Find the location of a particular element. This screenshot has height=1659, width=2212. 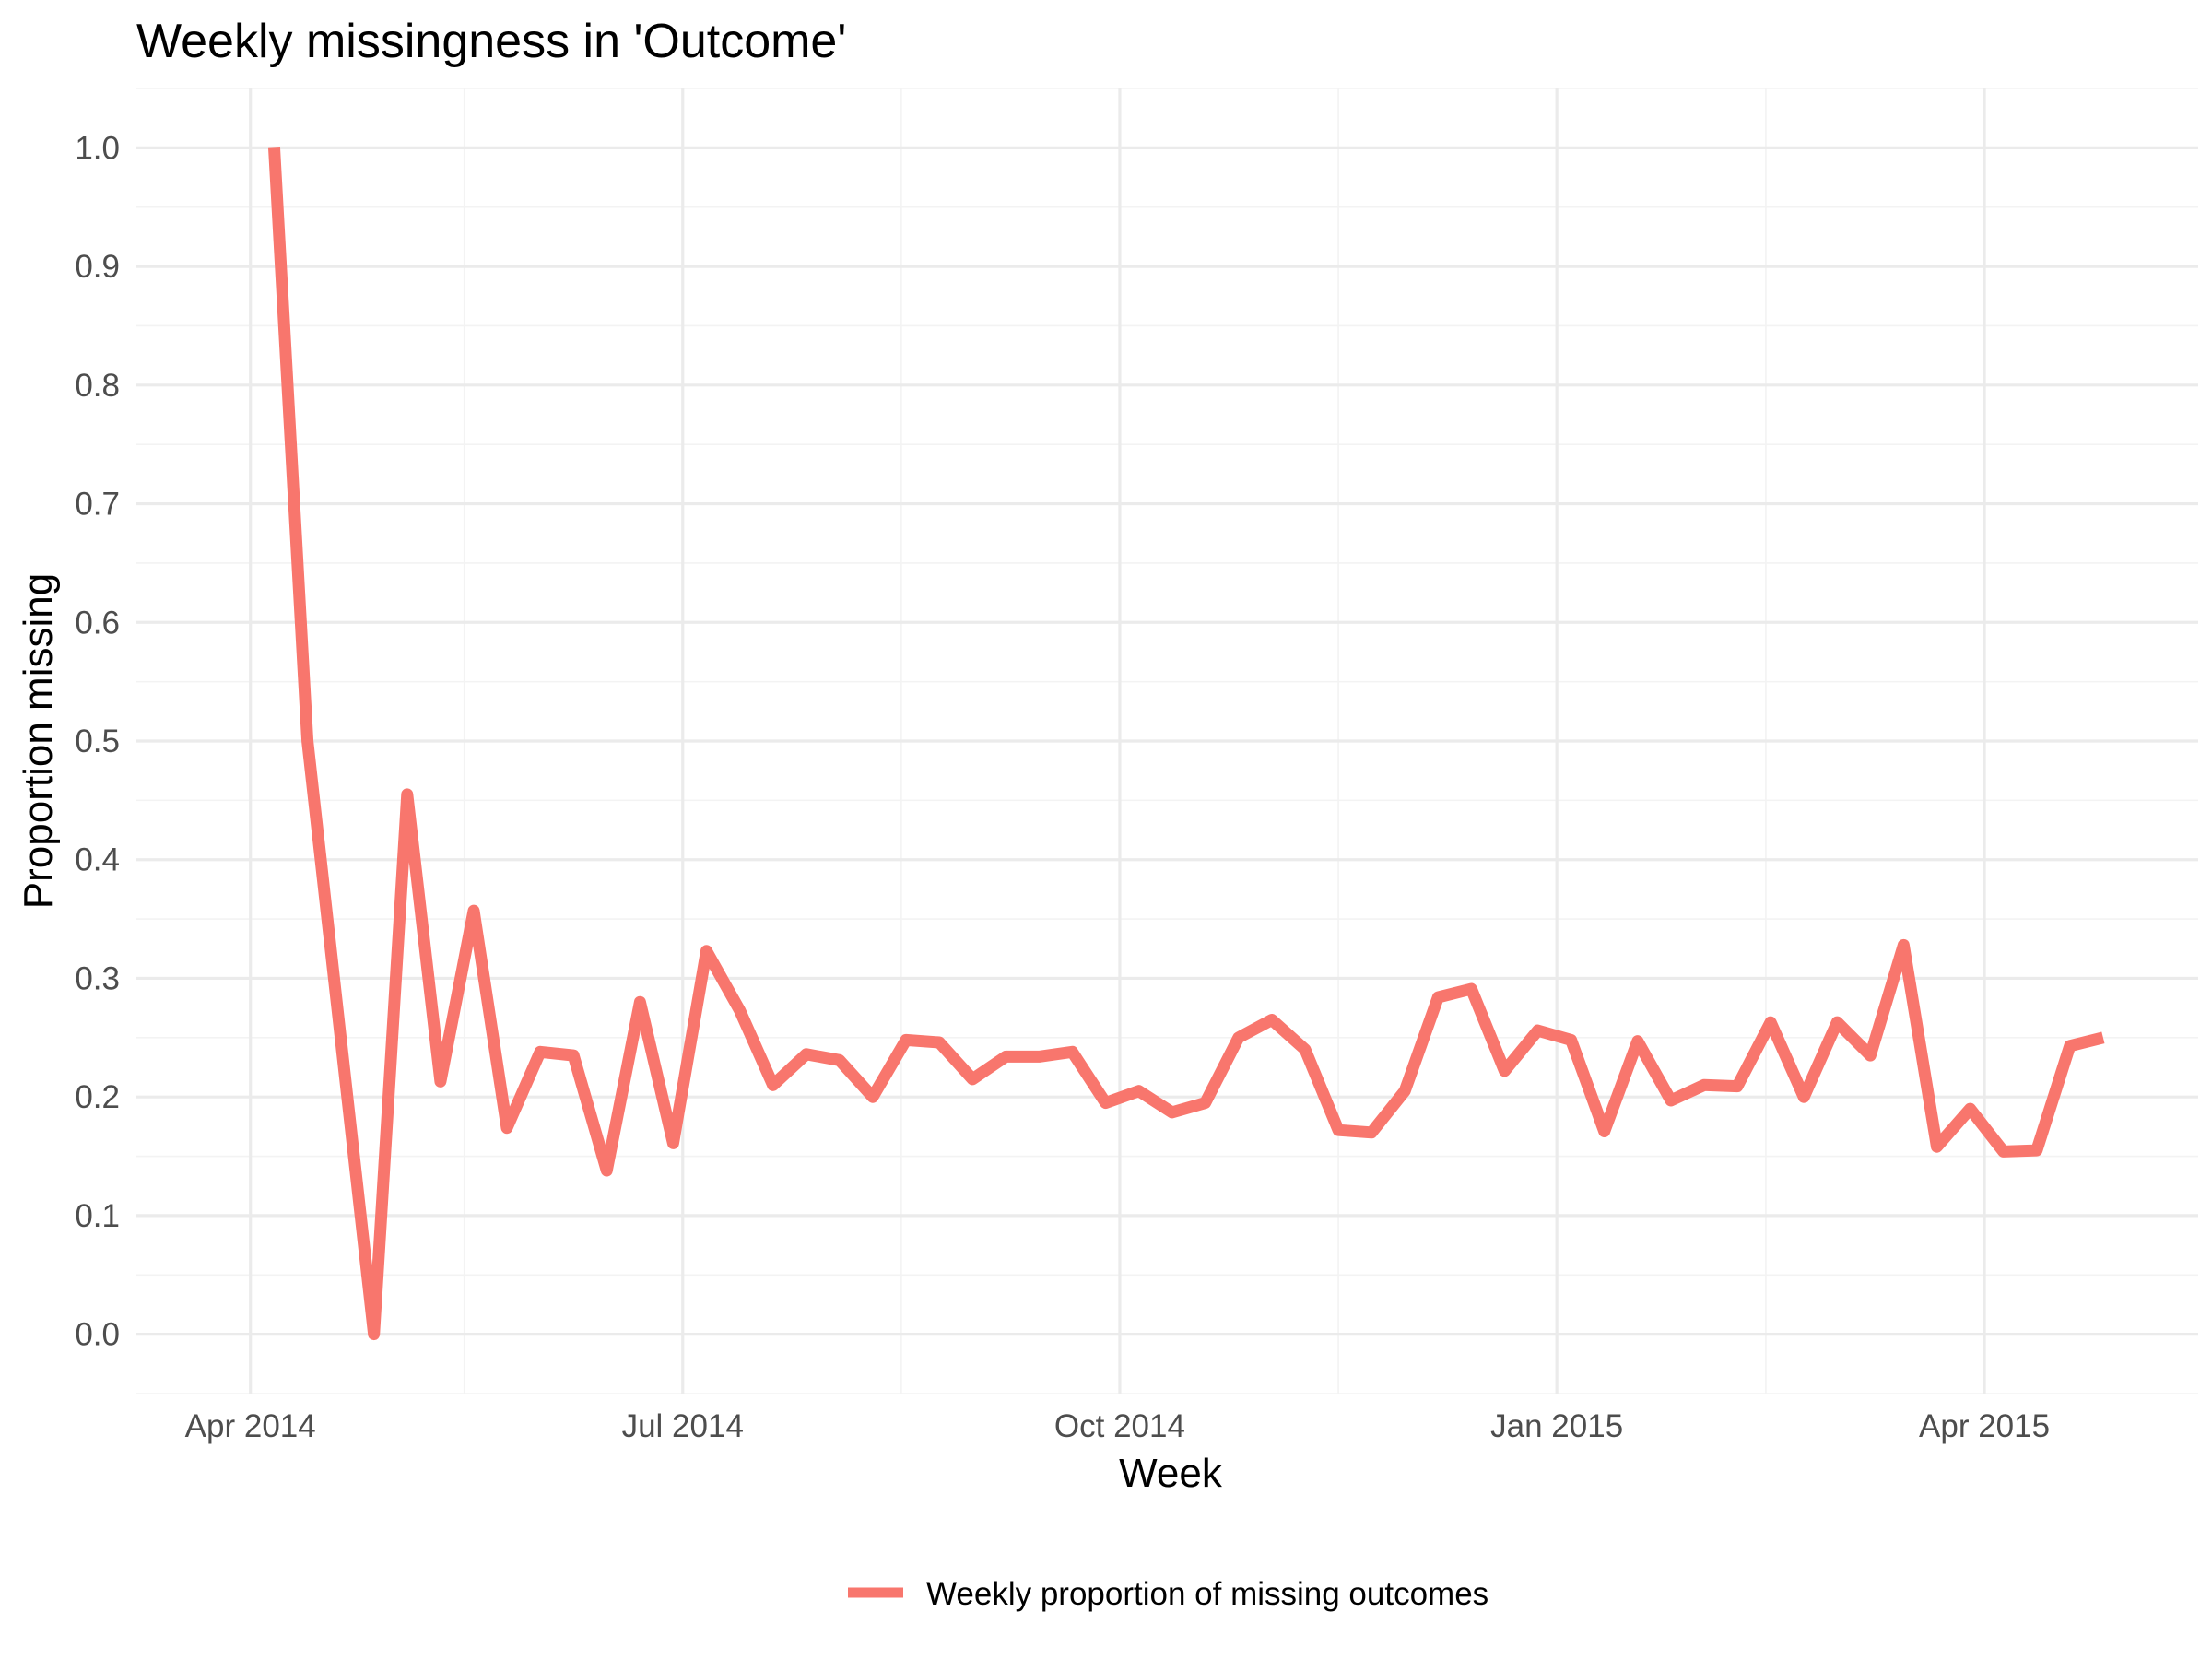

y-axis-ticks: 0.0 0.1 0.2 0.3 0.4 0.5 0.6 0.7 0.8 0.9 1.0 is located at coordinates (97, 741).